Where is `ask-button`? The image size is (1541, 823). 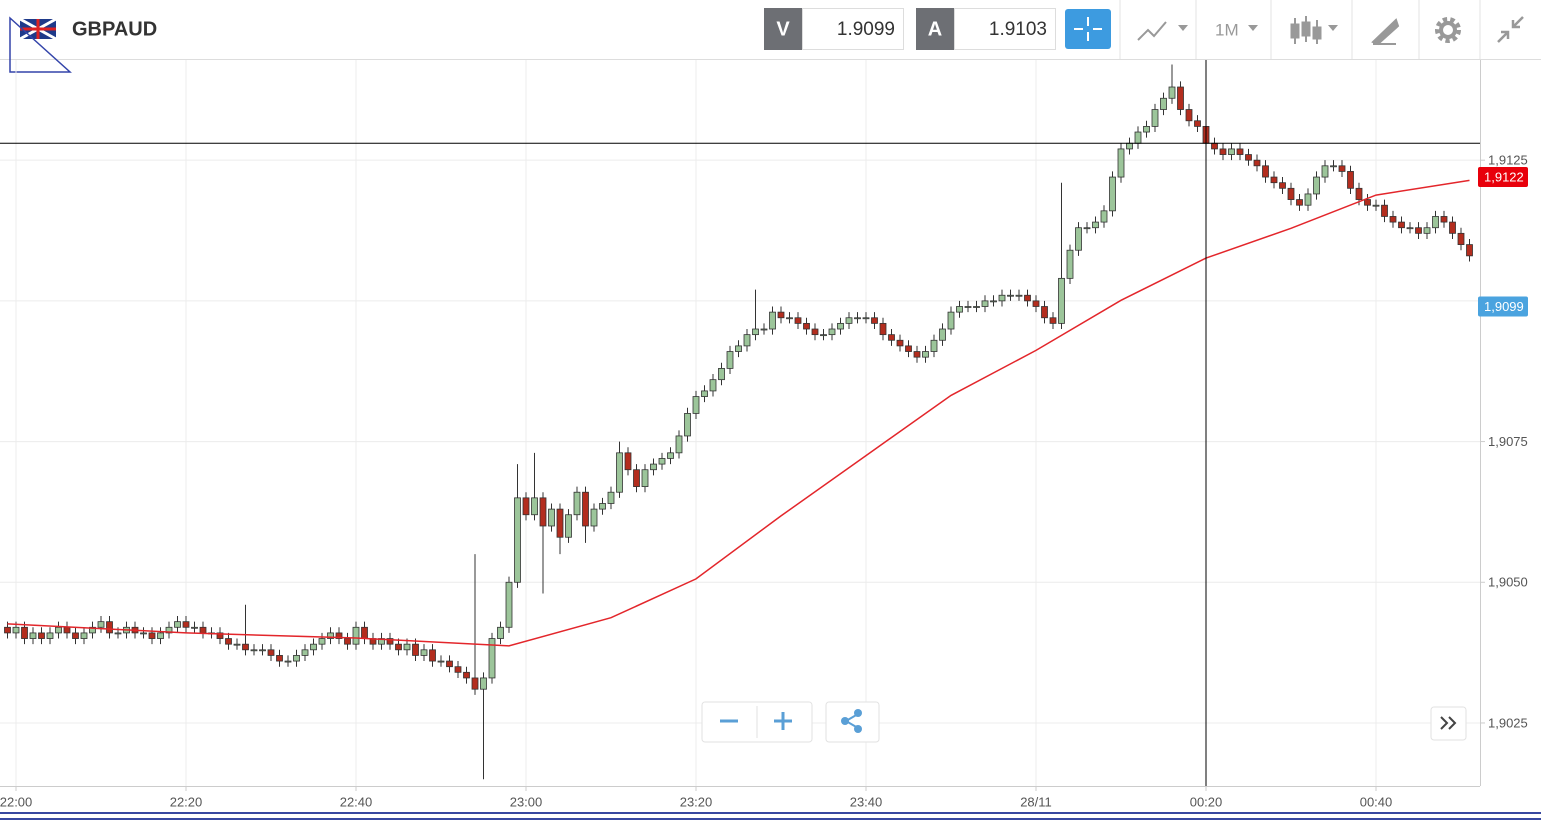
ask-button is located at coordinates (935, 29).